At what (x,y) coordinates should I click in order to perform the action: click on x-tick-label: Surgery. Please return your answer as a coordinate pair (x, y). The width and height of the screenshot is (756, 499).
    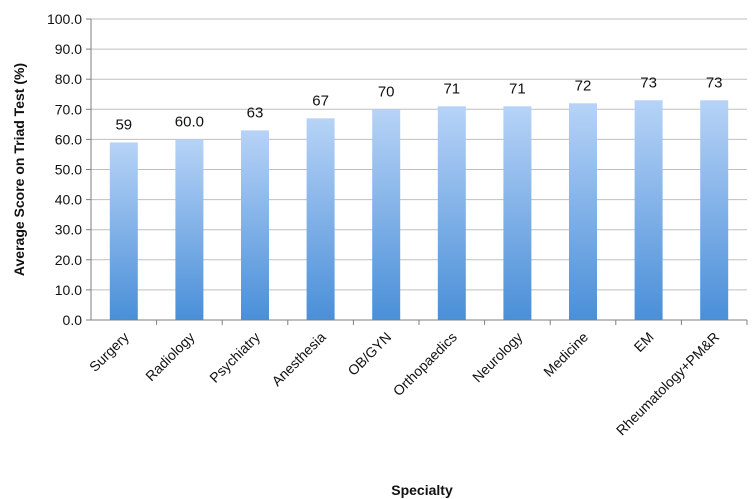
    Looking at the image, I should click on (109, 352).